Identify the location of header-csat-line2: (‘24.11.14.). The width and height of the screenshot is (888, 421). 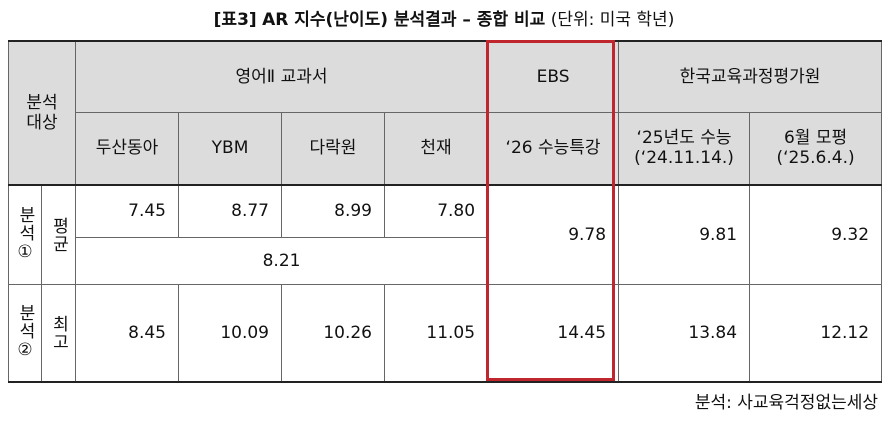
(684, 158).